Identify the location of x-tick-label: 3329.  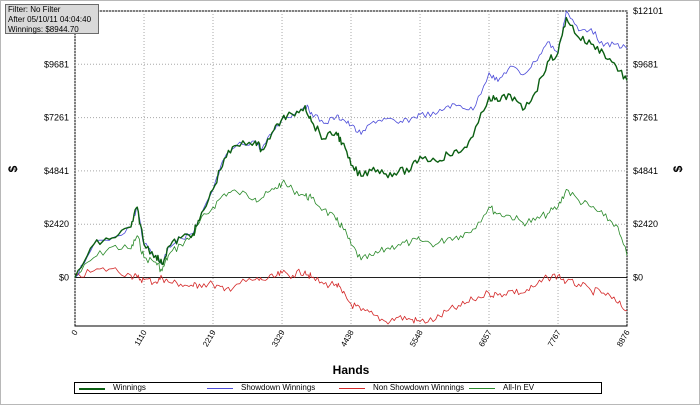
(278, 338).